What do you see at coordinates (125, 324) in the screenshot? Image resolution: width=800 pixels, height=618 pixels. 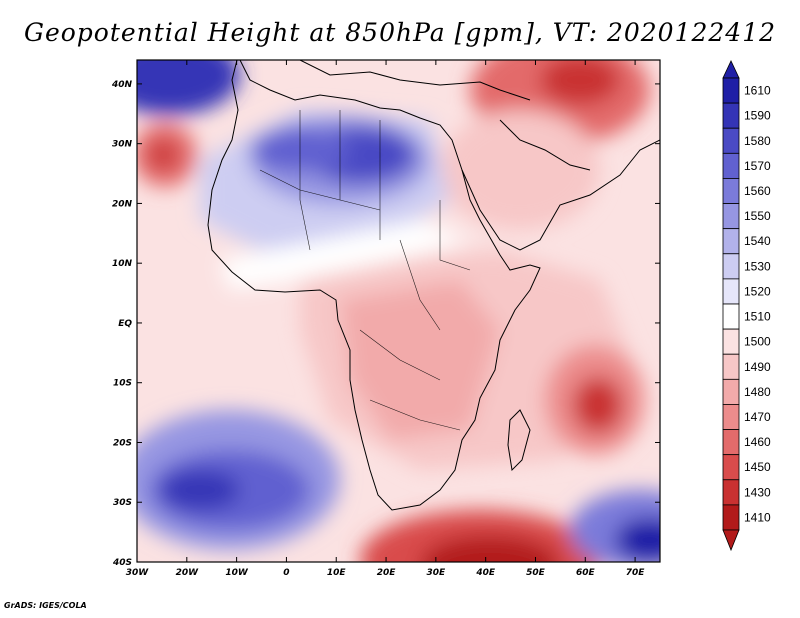 I see `lat-label: EQ` at bounding box center [125, 324].